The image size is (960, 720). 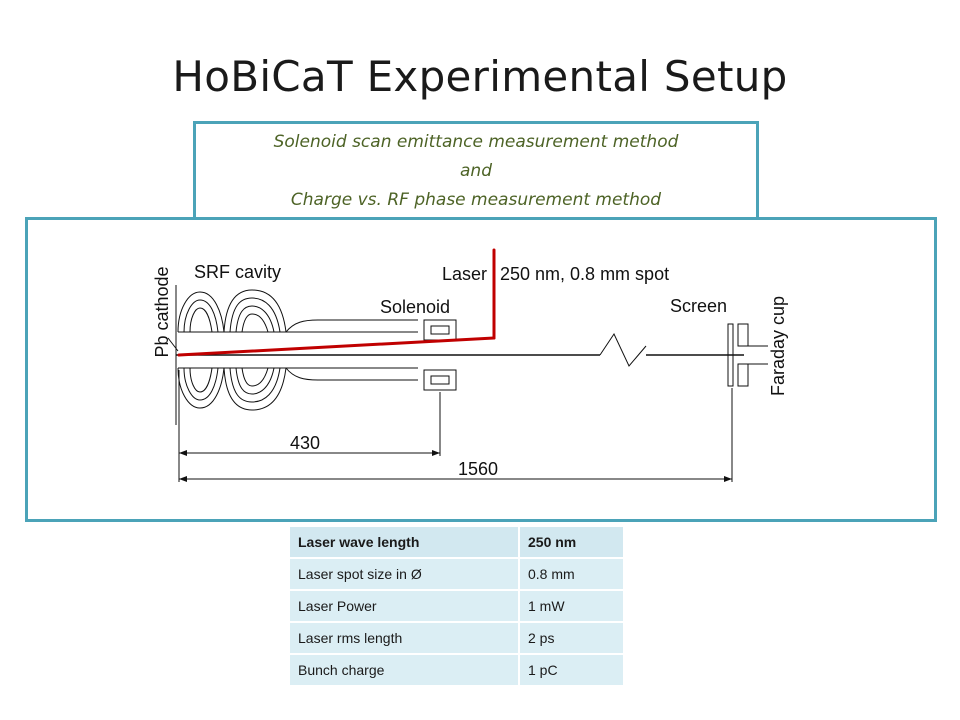 What do you see at coordinates (297, 311) in the screenshot?
I see `srf-cavity-upper` at bounding box center [297, 311].